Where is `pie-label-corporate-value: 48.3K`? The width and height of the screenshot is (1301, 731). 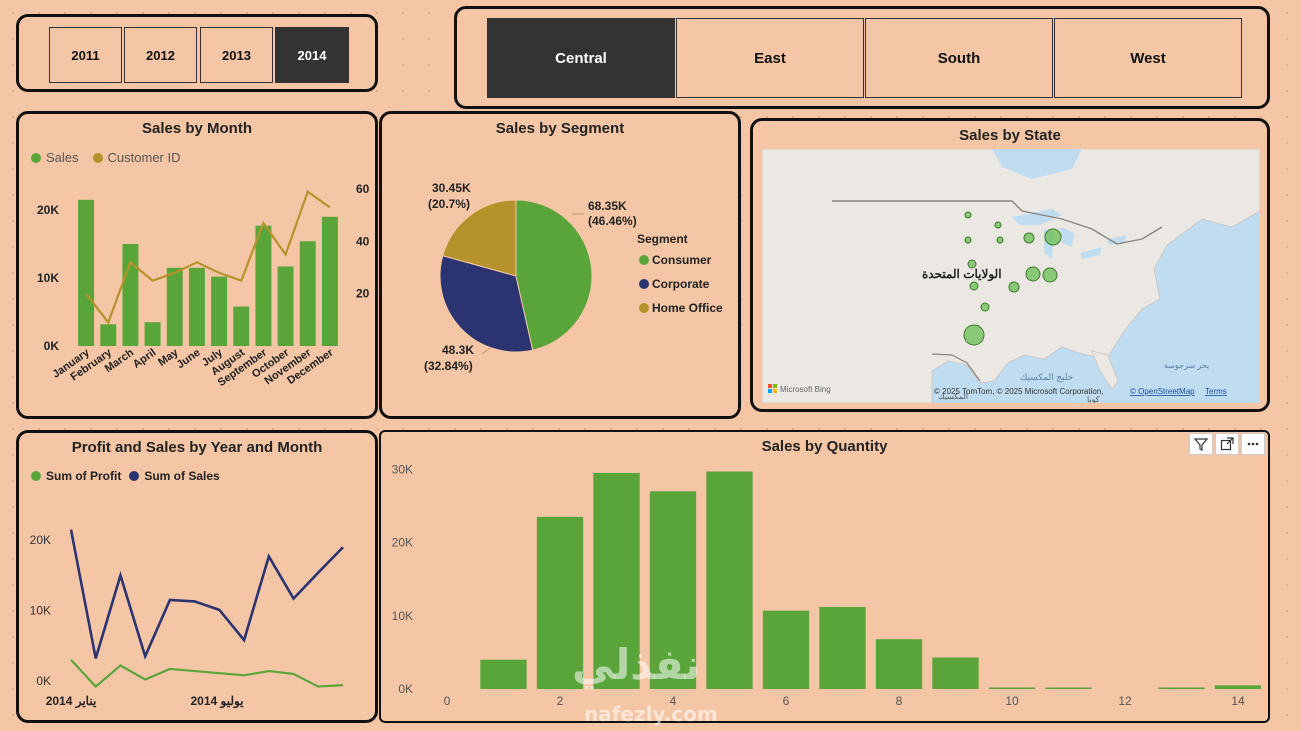 pie-label-corporate-value: 48.3K is located at coordinates (458, 350).